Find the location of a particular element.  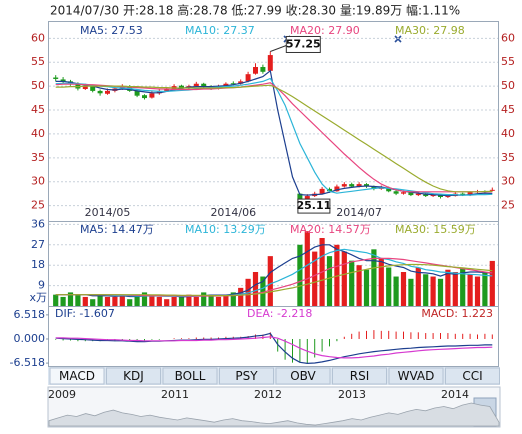

navigator-year: 2013 is located at coordinates (352, 394).